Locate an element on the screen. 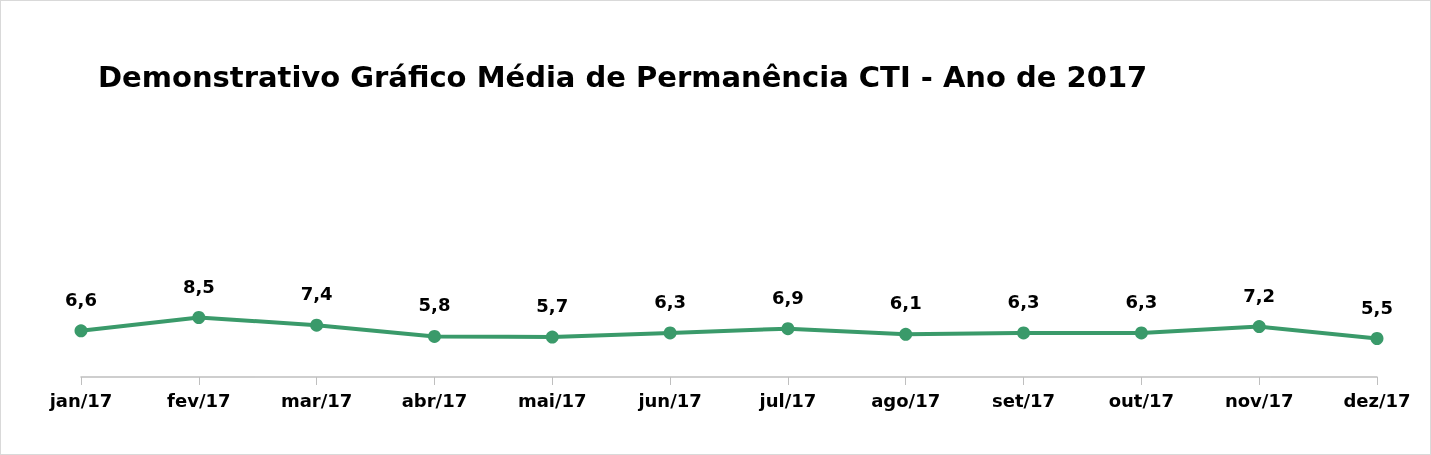 The height and width of the screenshot is (455, 1431). x-tick-label: out/17 is located at coordinates (1141, 400).